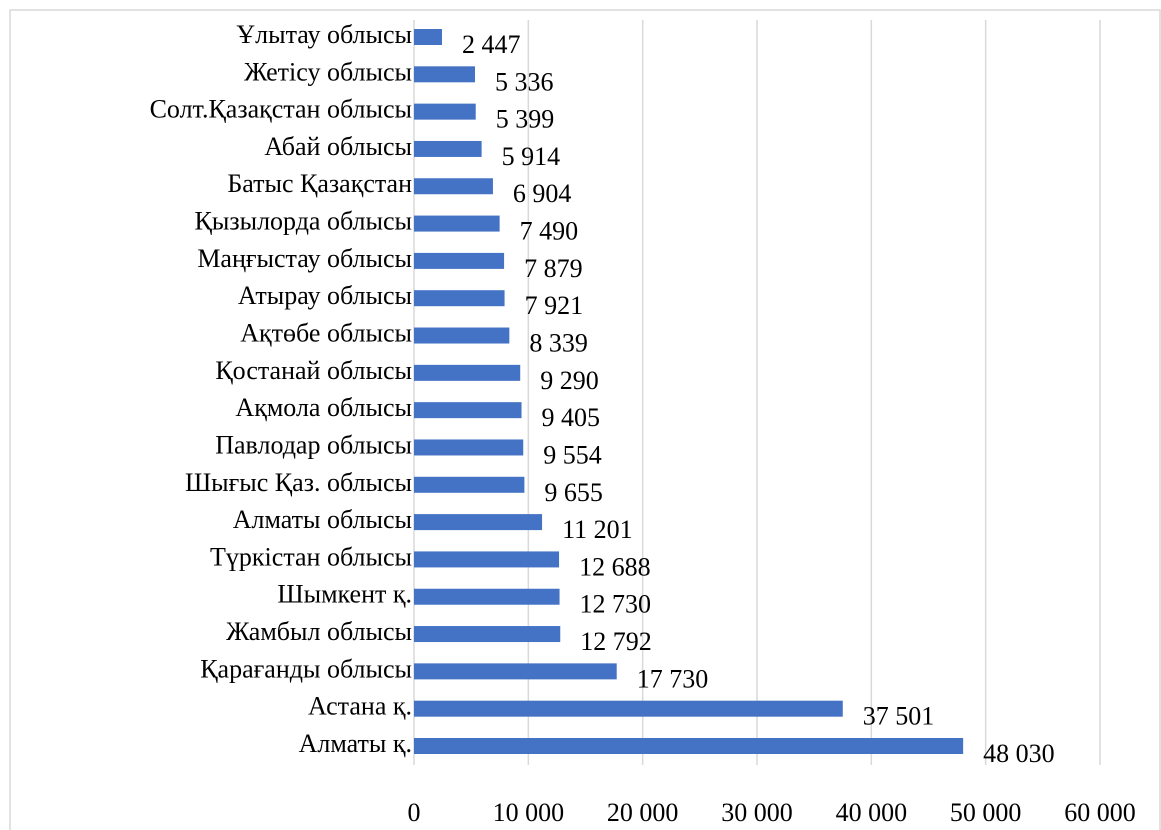  I want to click on y-tick-label: Абай облысы, so click(338, 146).